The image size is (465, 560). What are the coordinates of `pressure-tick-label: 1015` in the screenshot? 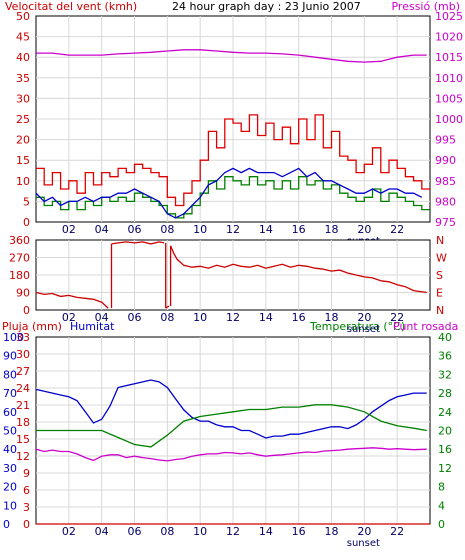 It's located at (449, 57).